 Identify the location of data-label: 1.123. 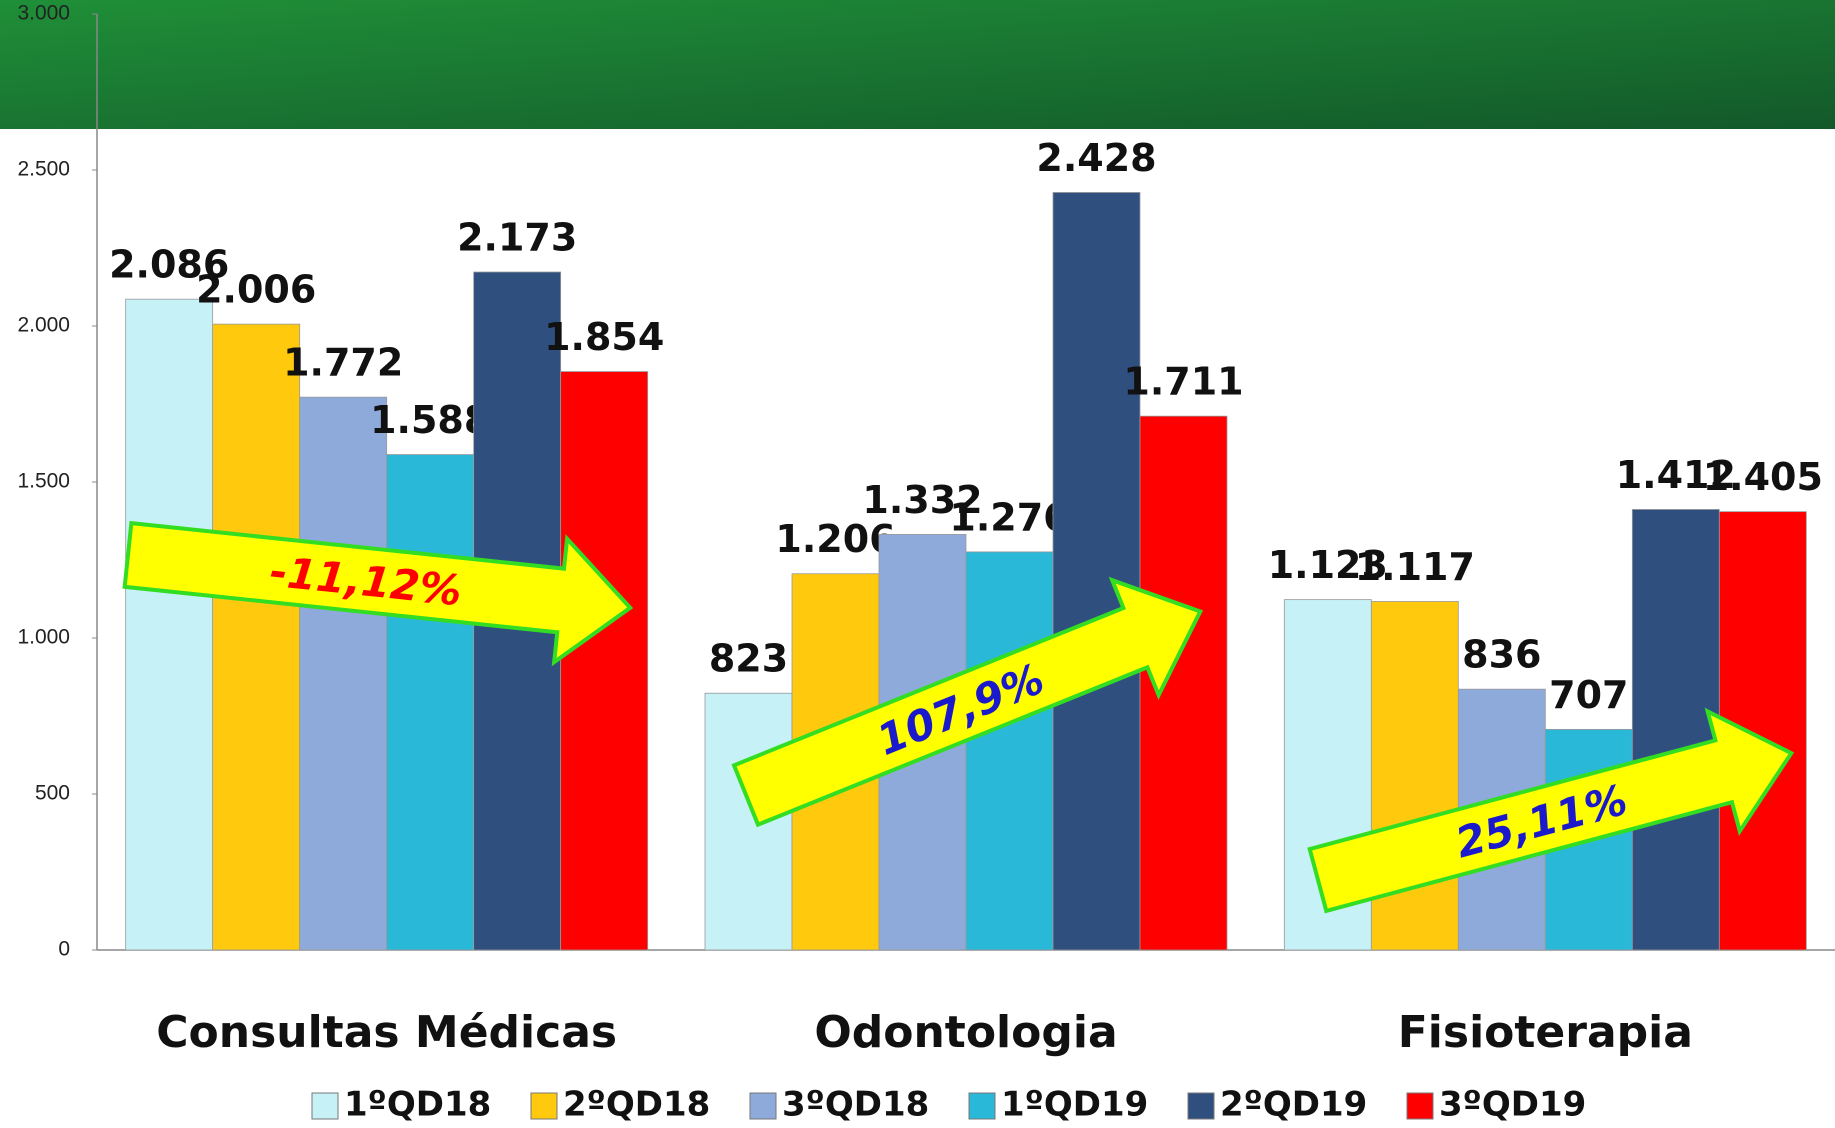
(1328, 565).